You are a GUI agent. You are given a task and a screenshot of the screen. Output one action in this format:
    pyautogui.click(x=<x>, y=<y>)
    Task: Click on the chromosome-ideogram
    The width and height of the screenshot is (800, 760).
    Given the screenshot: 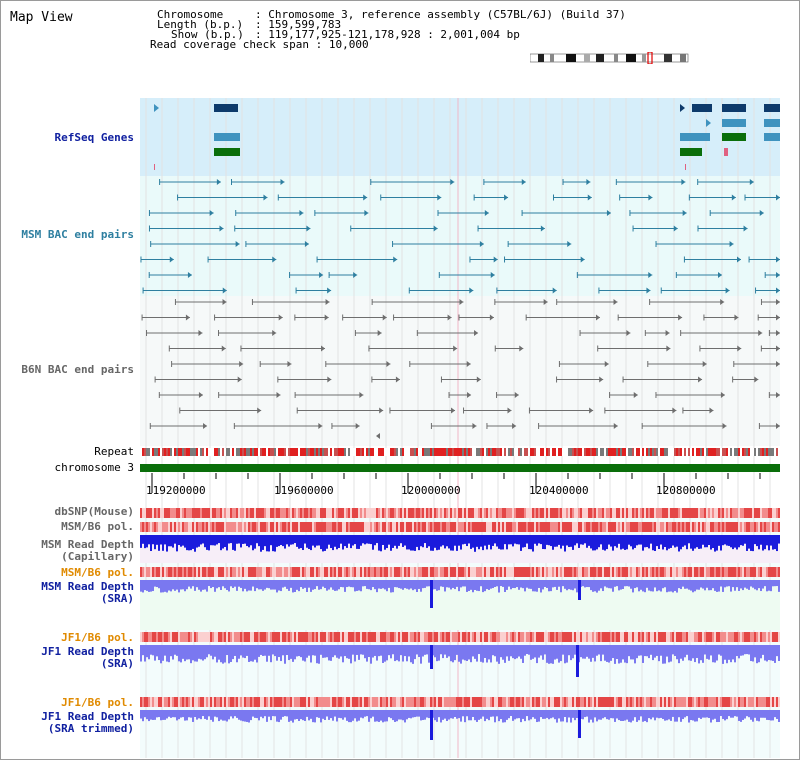 What is the action you would take?
    pyautogui.click(x=610, y=58)
    